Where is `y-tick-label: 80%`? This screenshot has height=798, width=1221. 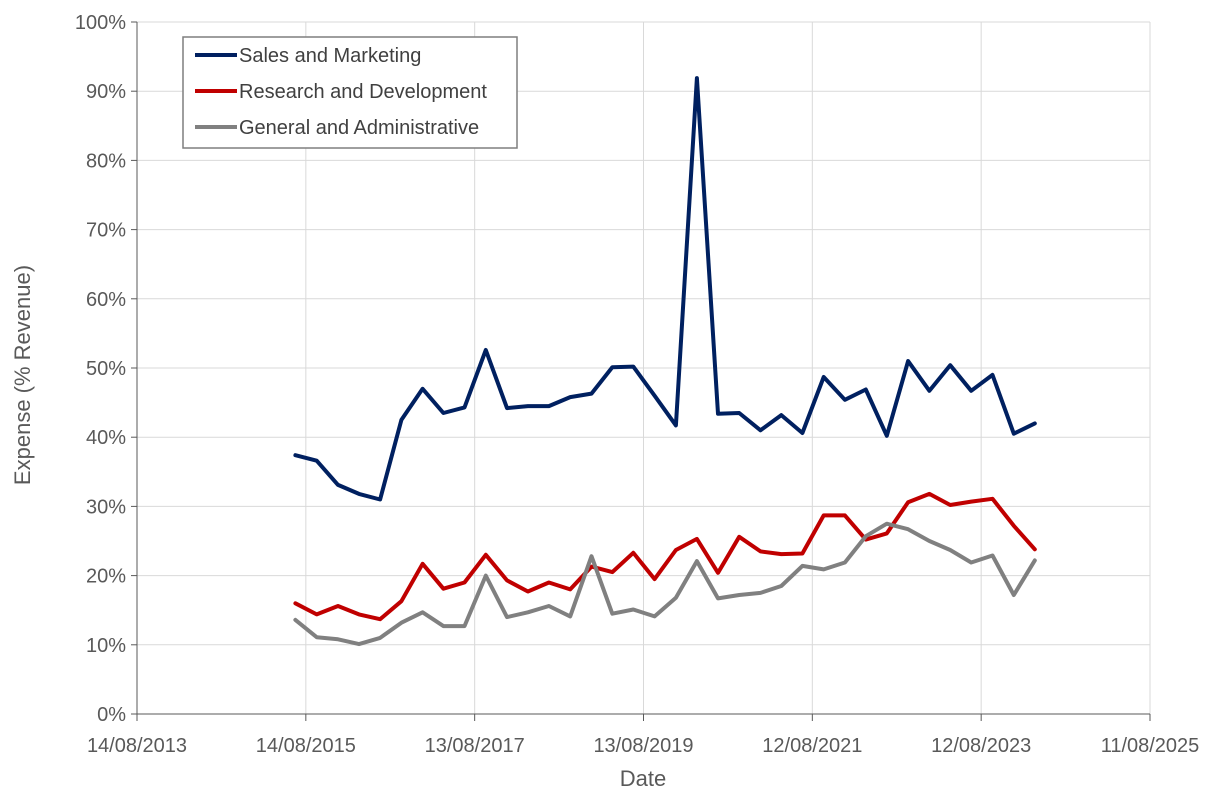 y-tick-label: 80% is located at coordinates (106, 161).